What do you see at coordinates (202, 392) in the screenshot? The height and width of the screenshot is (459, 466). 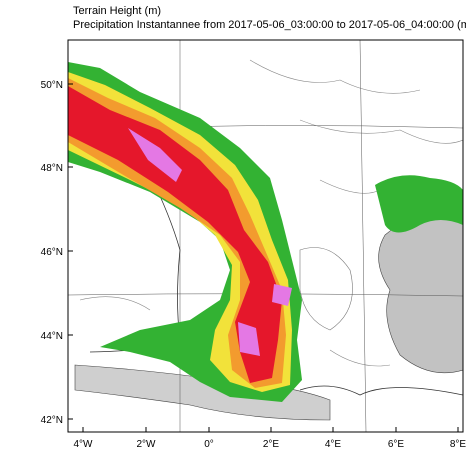 I see `terrain-pyrenees` at bounding box center [202, 392].